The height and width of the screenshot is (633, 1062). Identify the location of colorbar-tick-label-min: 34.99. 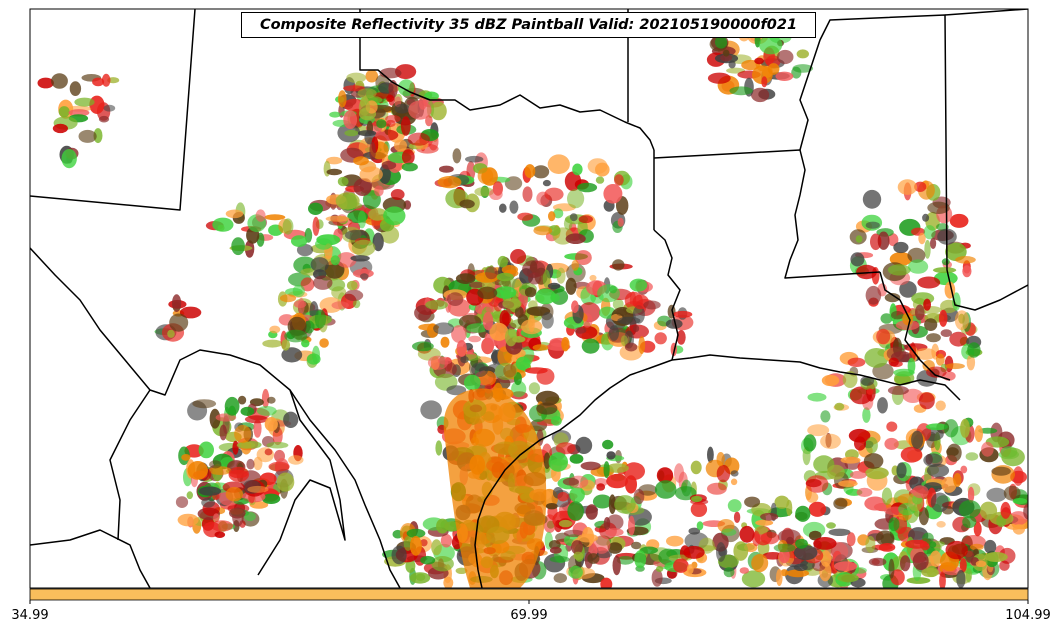
(30, 615).